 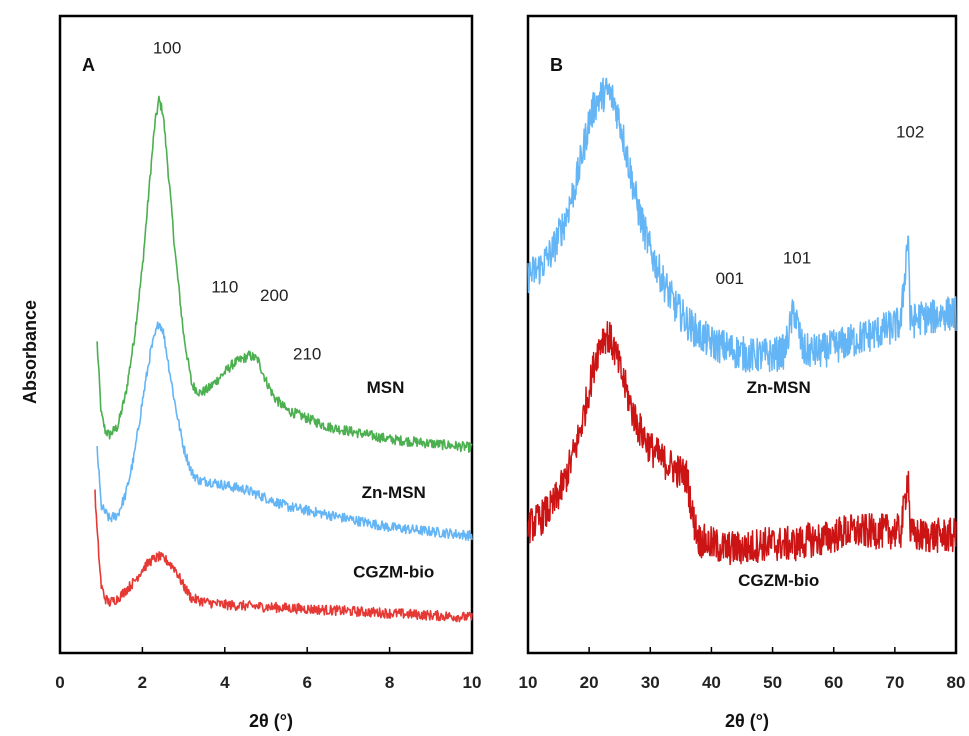 I want to click on x-tick-label-B-5: 60, so click(x=833, y=682).